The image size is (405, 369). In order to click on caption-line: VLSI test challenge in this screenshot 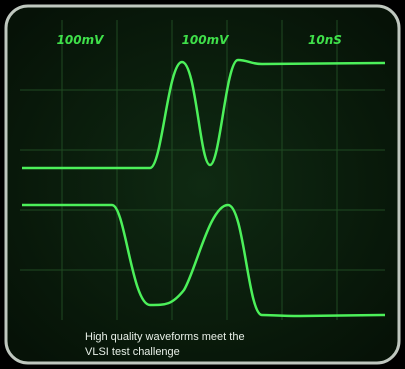, I will do `click(132, 352)`.